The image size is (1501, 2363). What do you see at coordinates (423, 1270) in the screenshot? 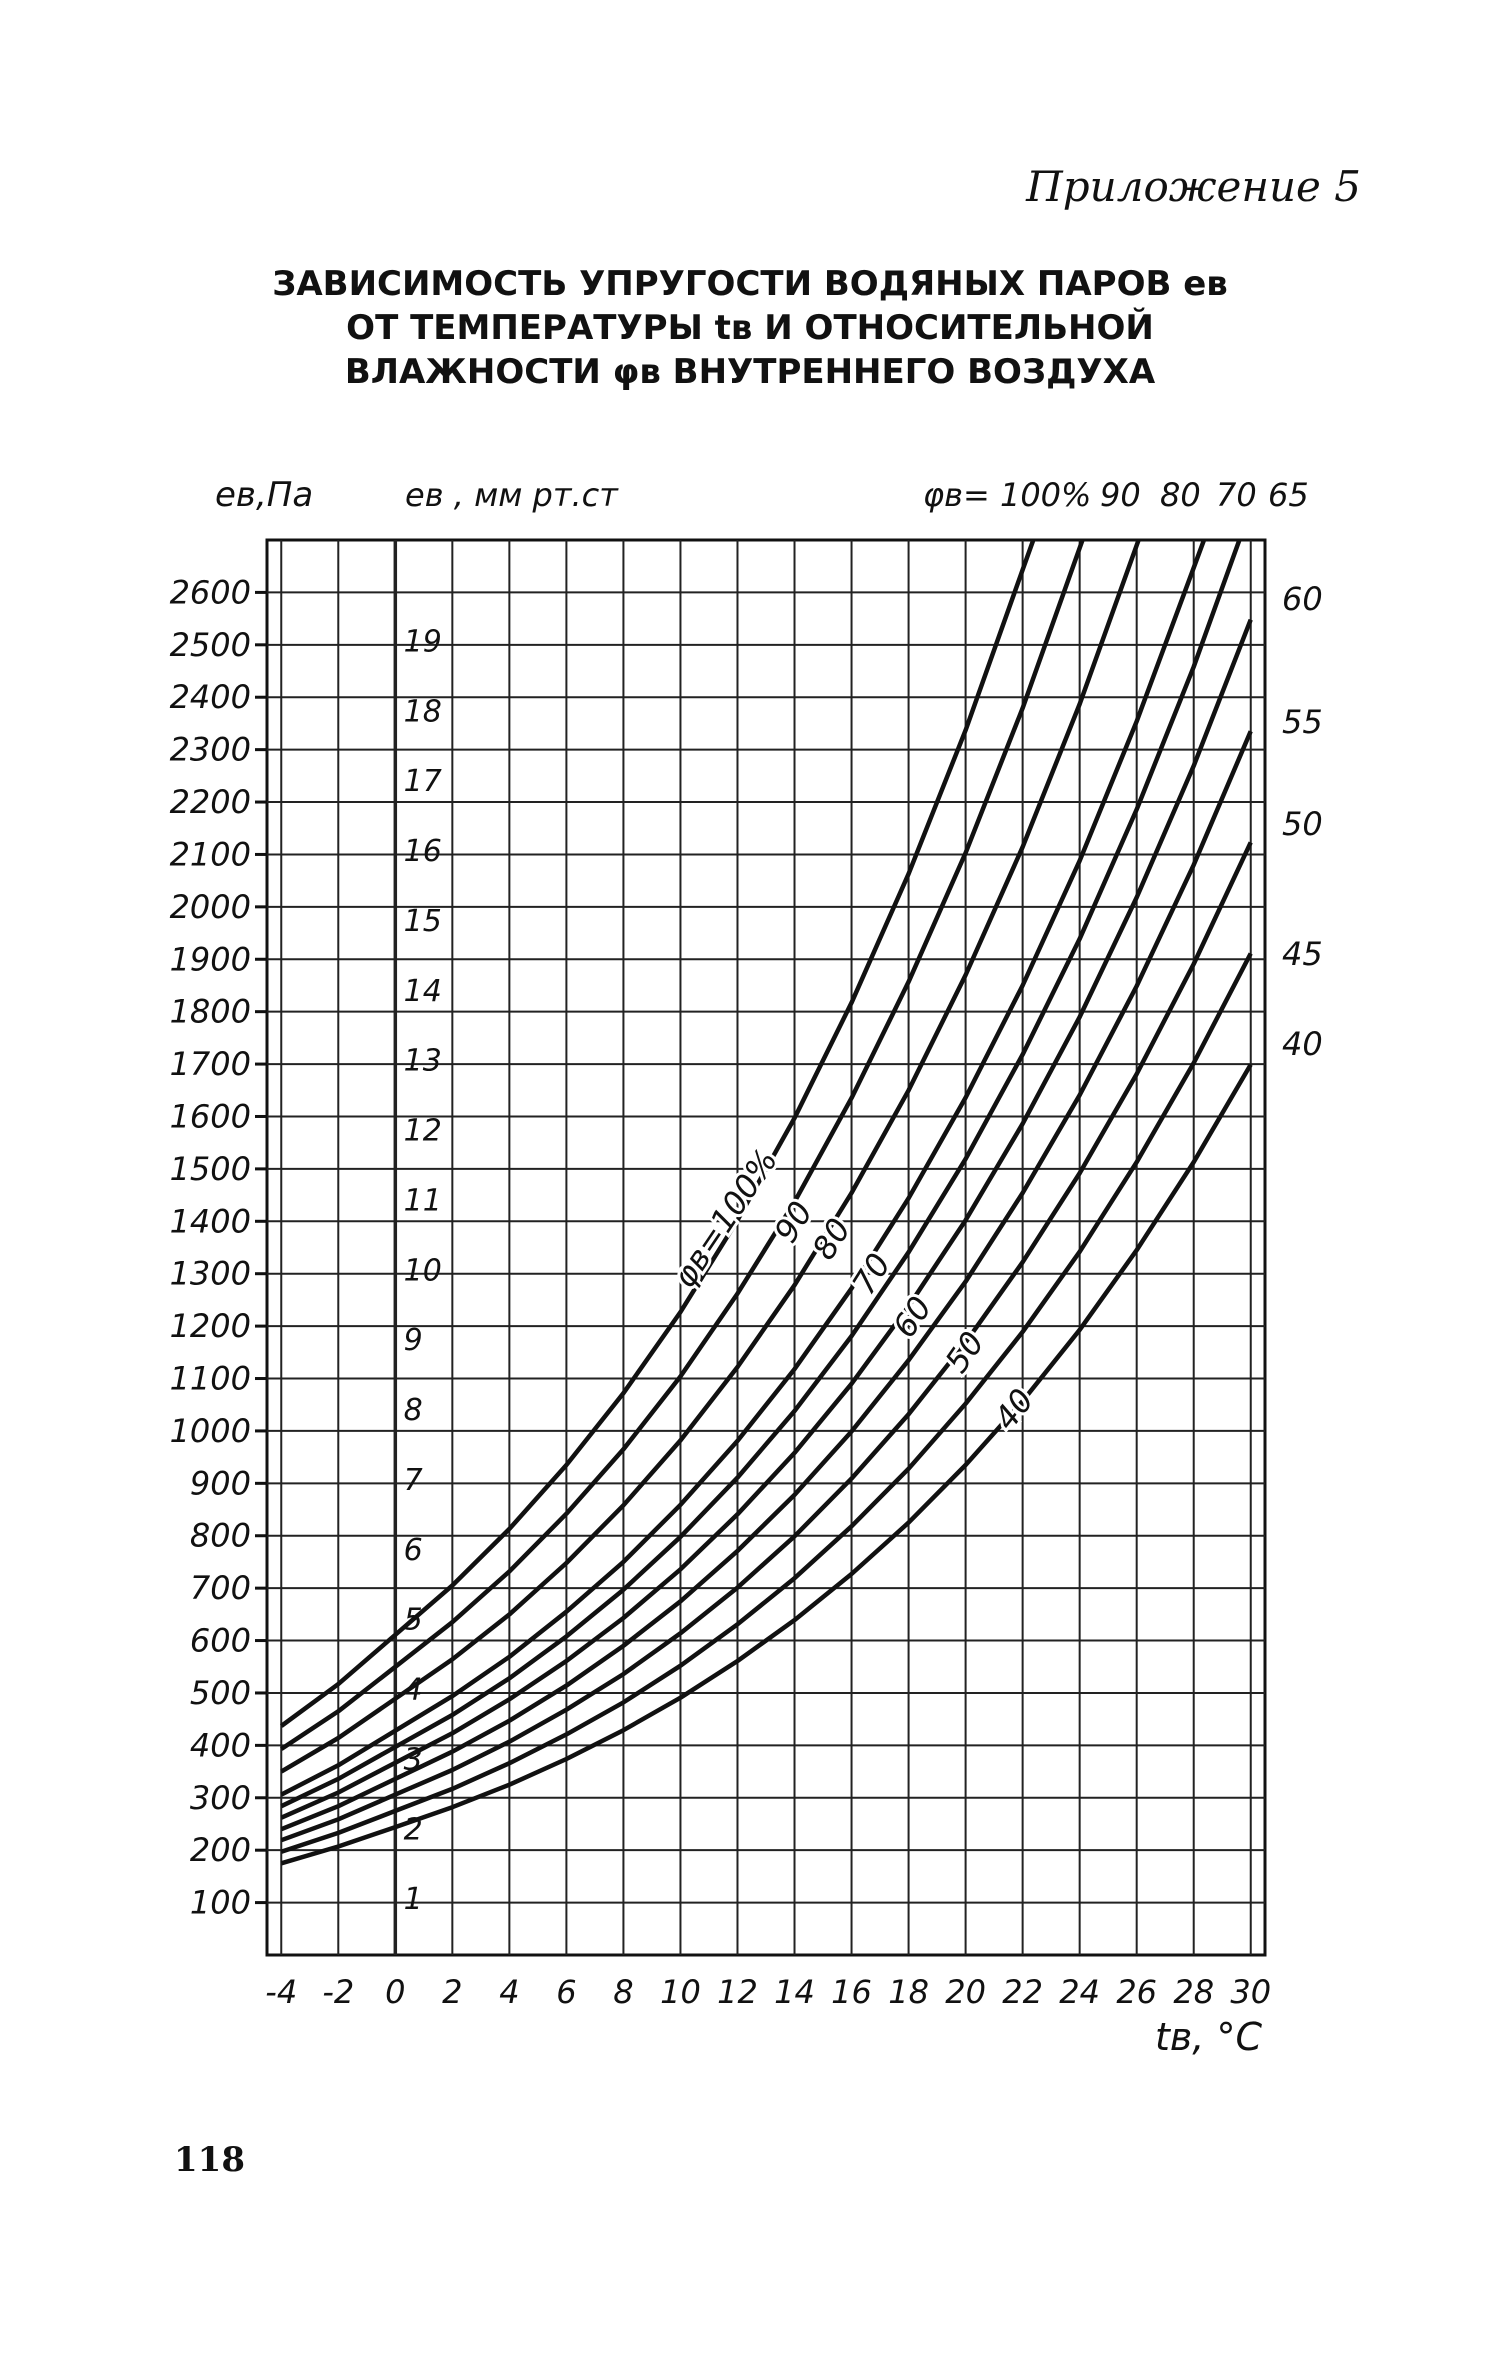
I see `y-tick-label-mmhg: 10` at bounding box center [423, 1270].